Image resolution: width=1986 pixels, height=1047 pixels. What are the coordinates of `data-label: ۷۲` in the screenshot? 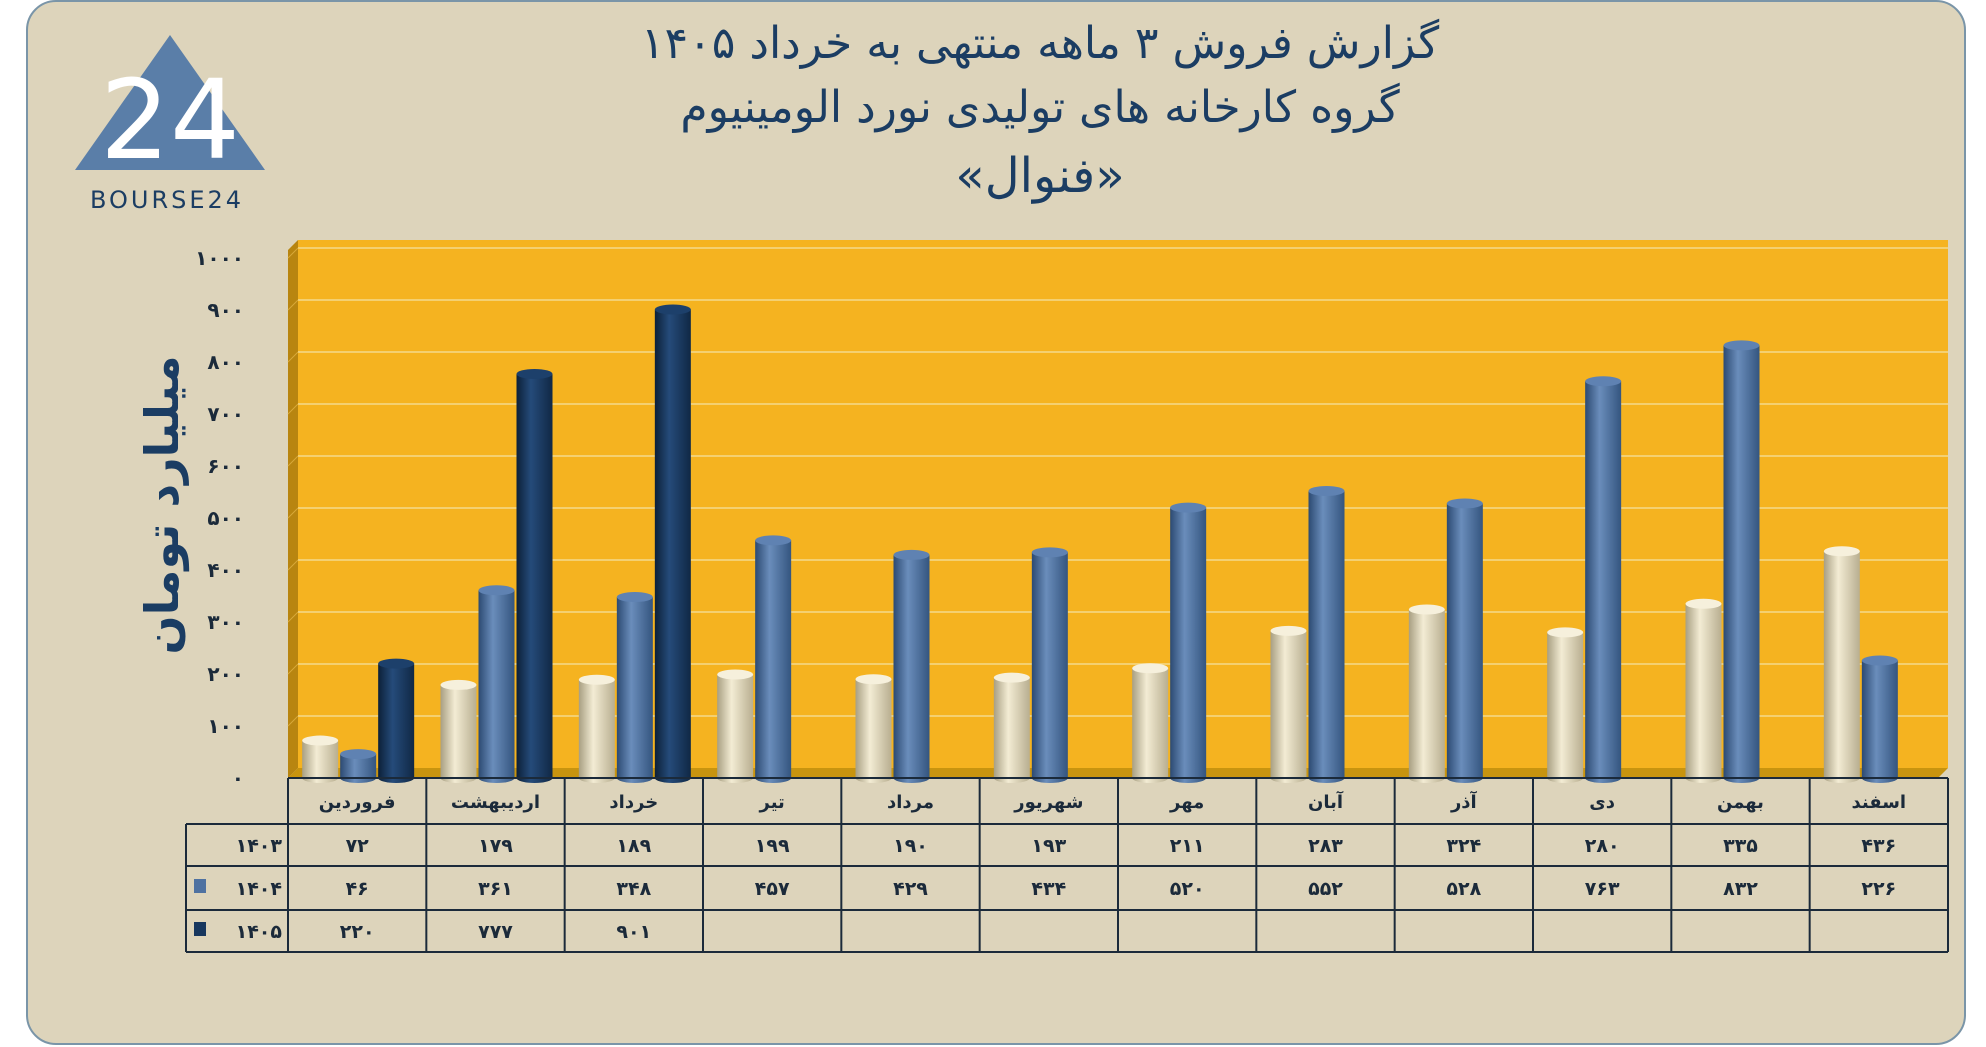 It's located at (358, 846).